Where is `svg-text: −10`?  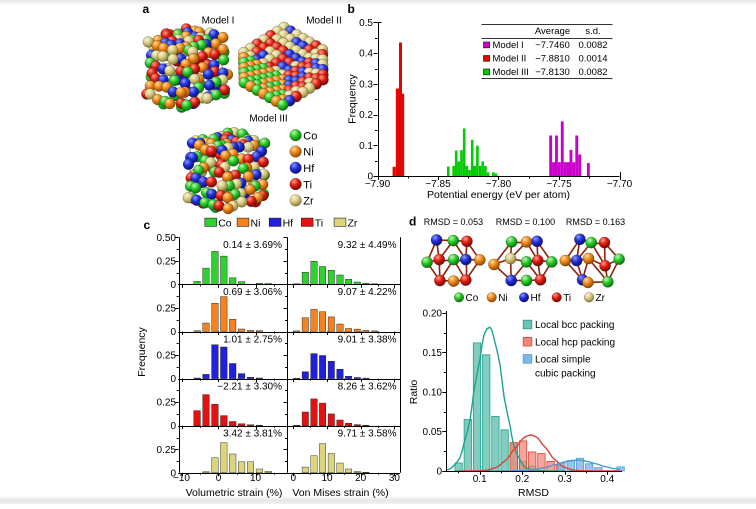 svg-text: −10 is located at coordinates (181, 478).